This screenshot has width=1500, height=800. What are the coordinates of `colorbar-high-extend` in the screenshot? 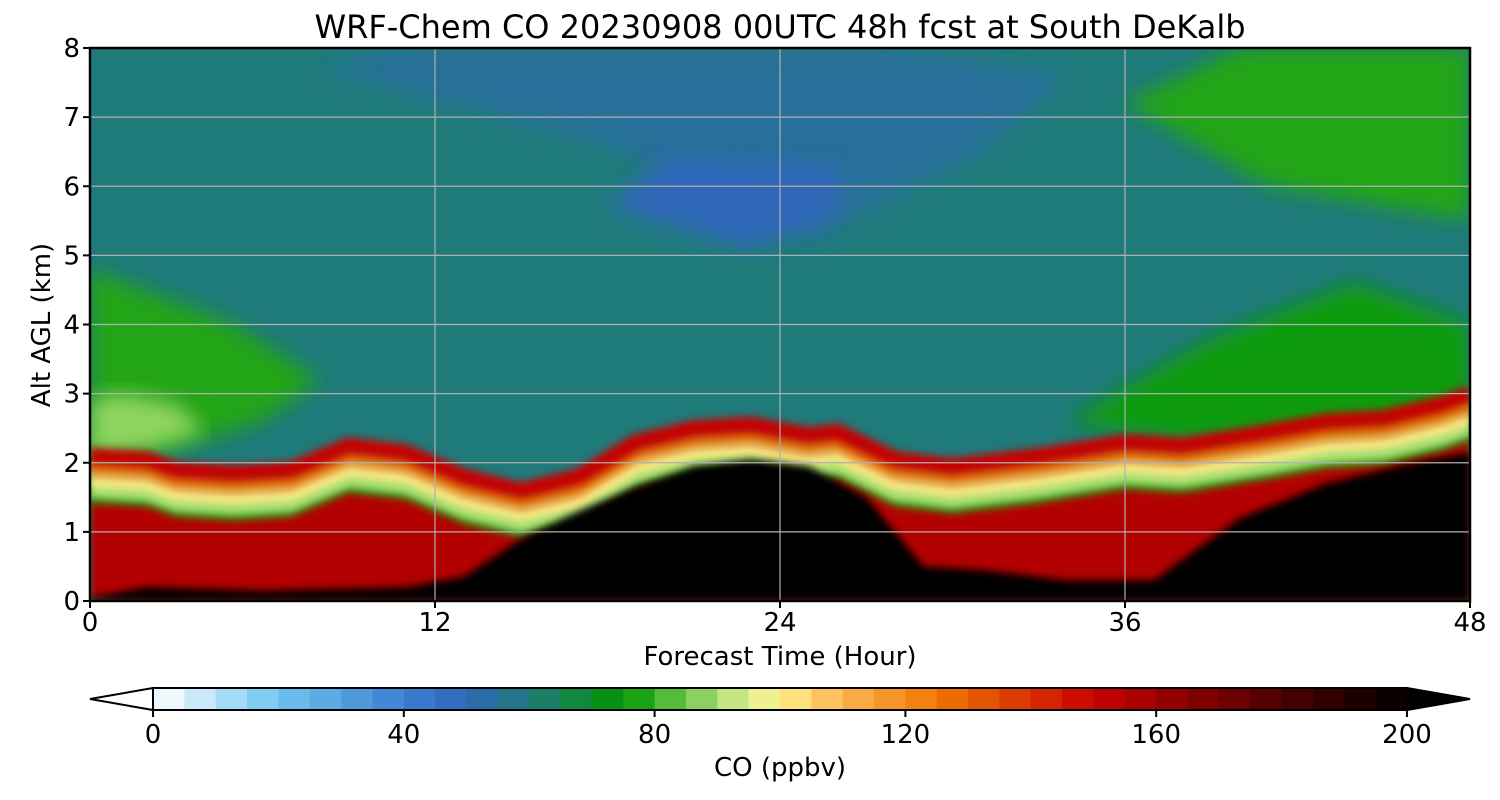 It's located at (1438, 699).